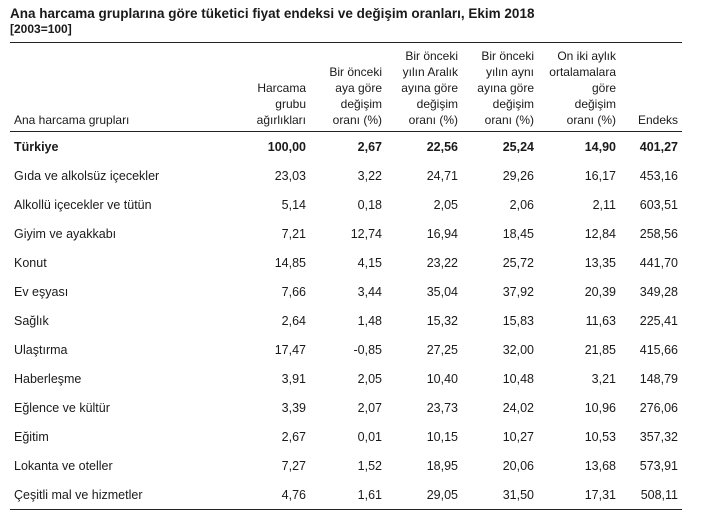 The image size is (706, 528). I want to click on annual-change-cell: 2,06, so click(521, 204).